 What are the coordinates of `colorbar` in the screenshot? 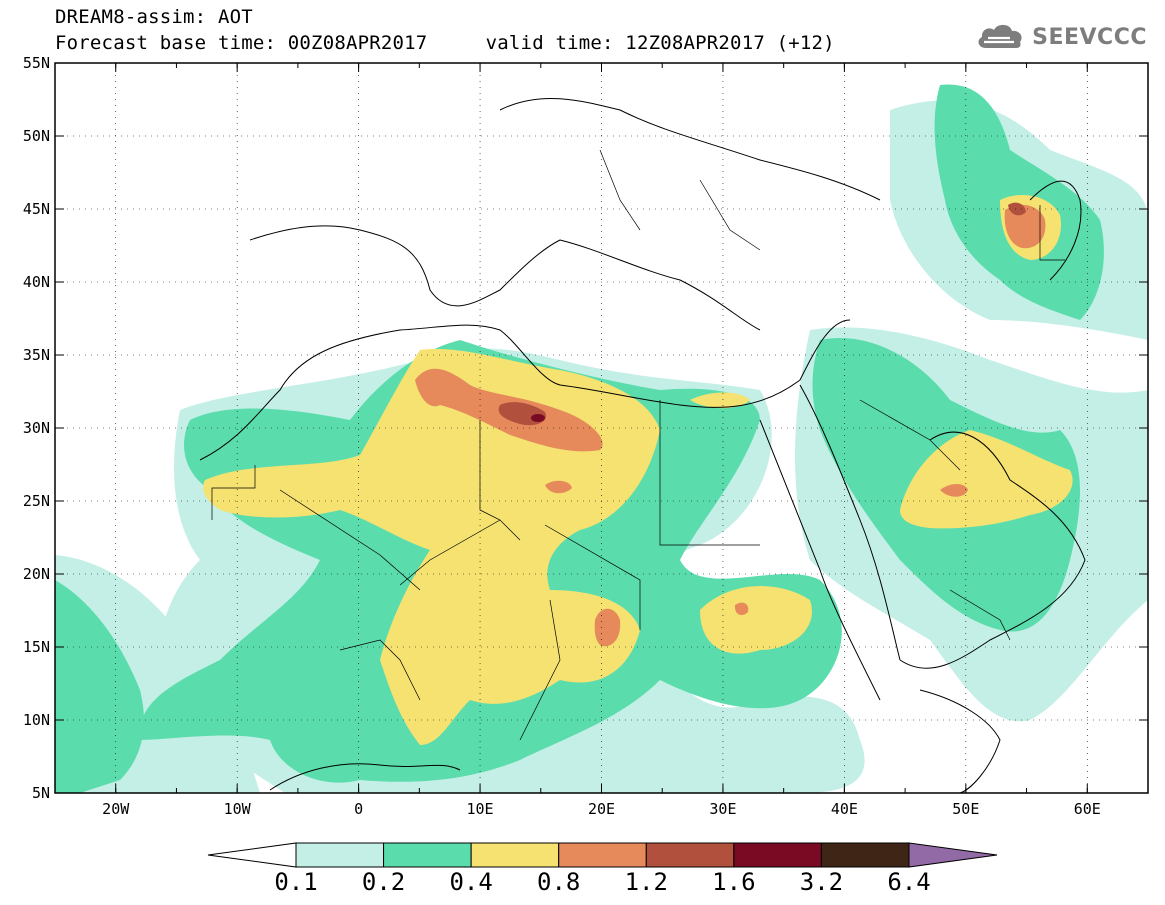 It's located at (602, 855).